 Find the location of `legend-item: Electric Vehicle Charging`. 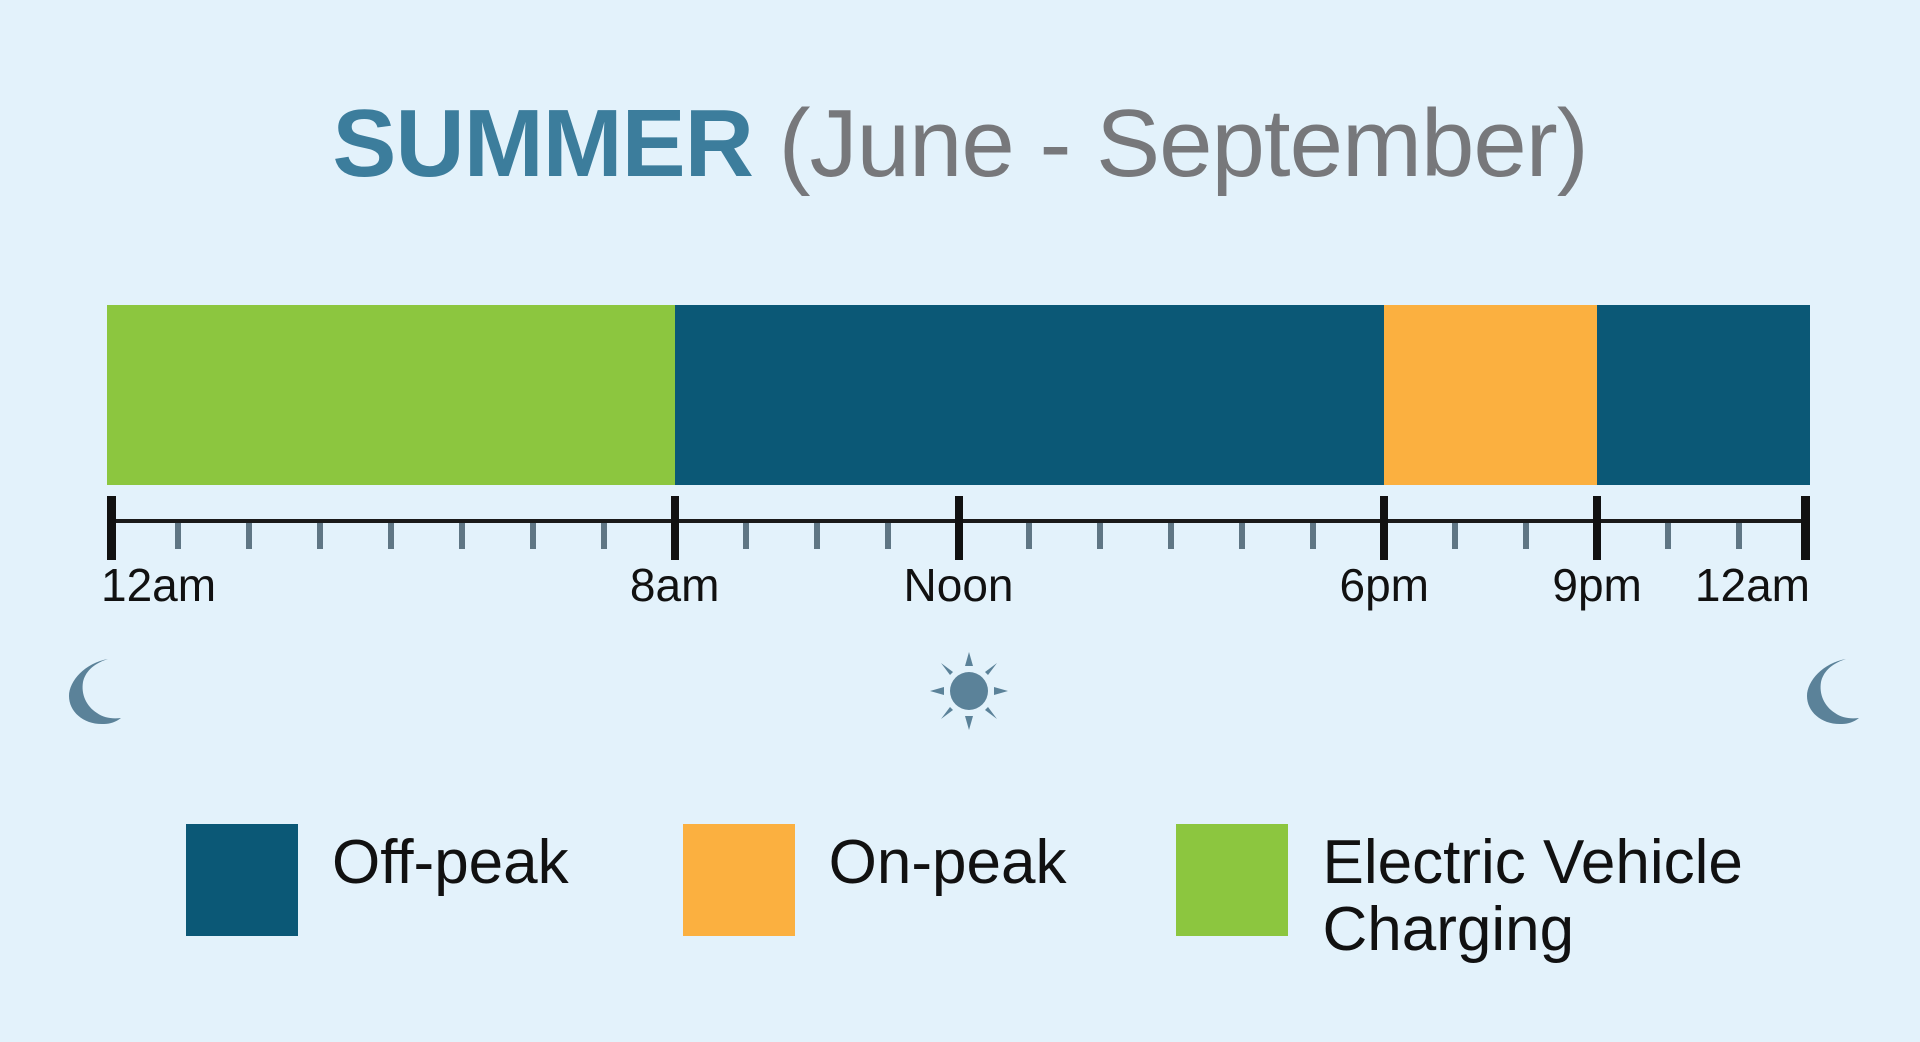

legend-item: Electric Vehicle Charging is located at coordinates (1459, 894).